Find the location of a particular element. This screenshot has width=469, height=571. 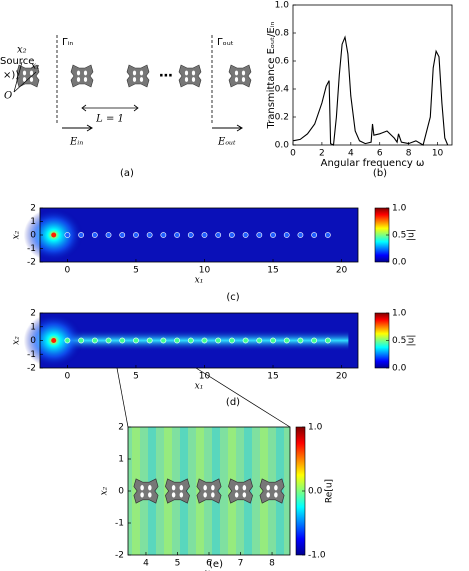

panel-label: (c) is located at coordinates (232, 297).